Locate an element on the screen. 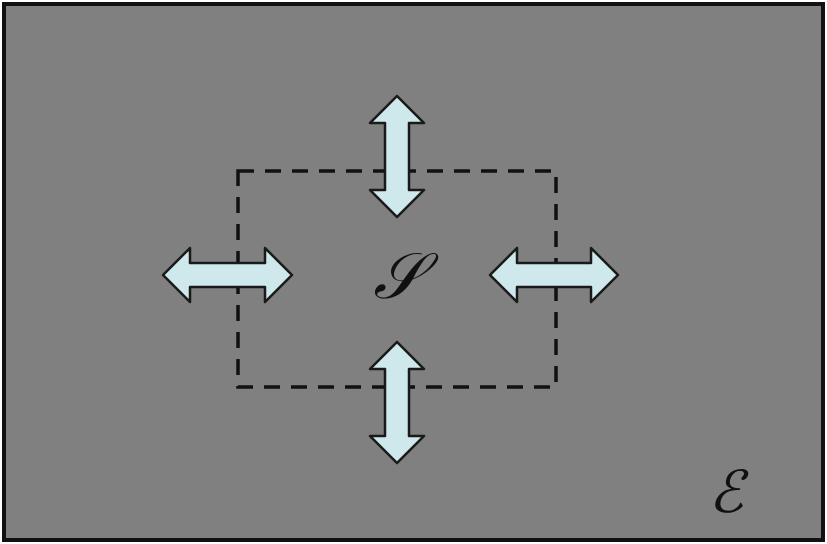 The image size is (827, 544). arrow-right is located at coordinates (554, 275).